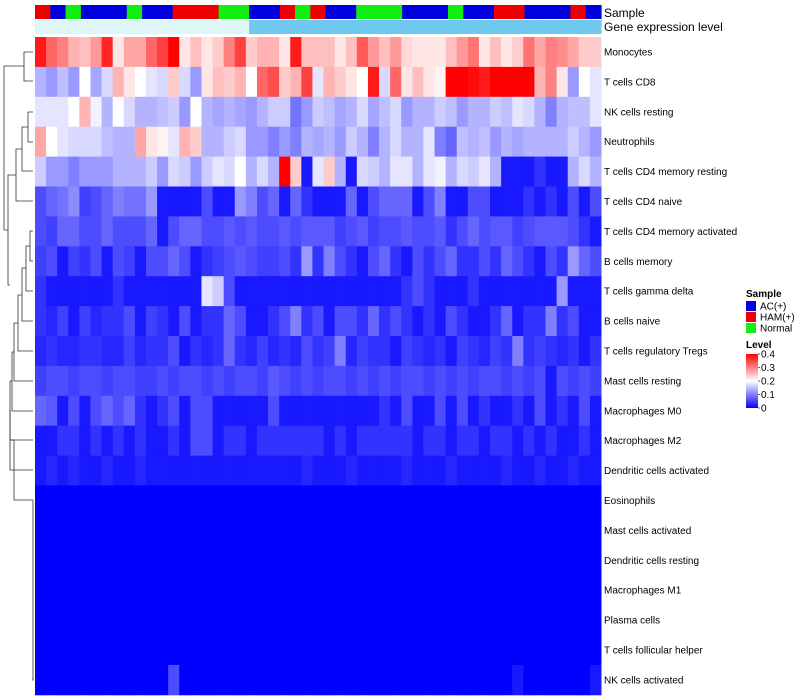 Image resolution: width=800 pixels, height=700 pixels. What do you see at coordinates (773, 307) in the screenshot?
I see `legend-label: AC(+)` at bounding box center [773, 307].